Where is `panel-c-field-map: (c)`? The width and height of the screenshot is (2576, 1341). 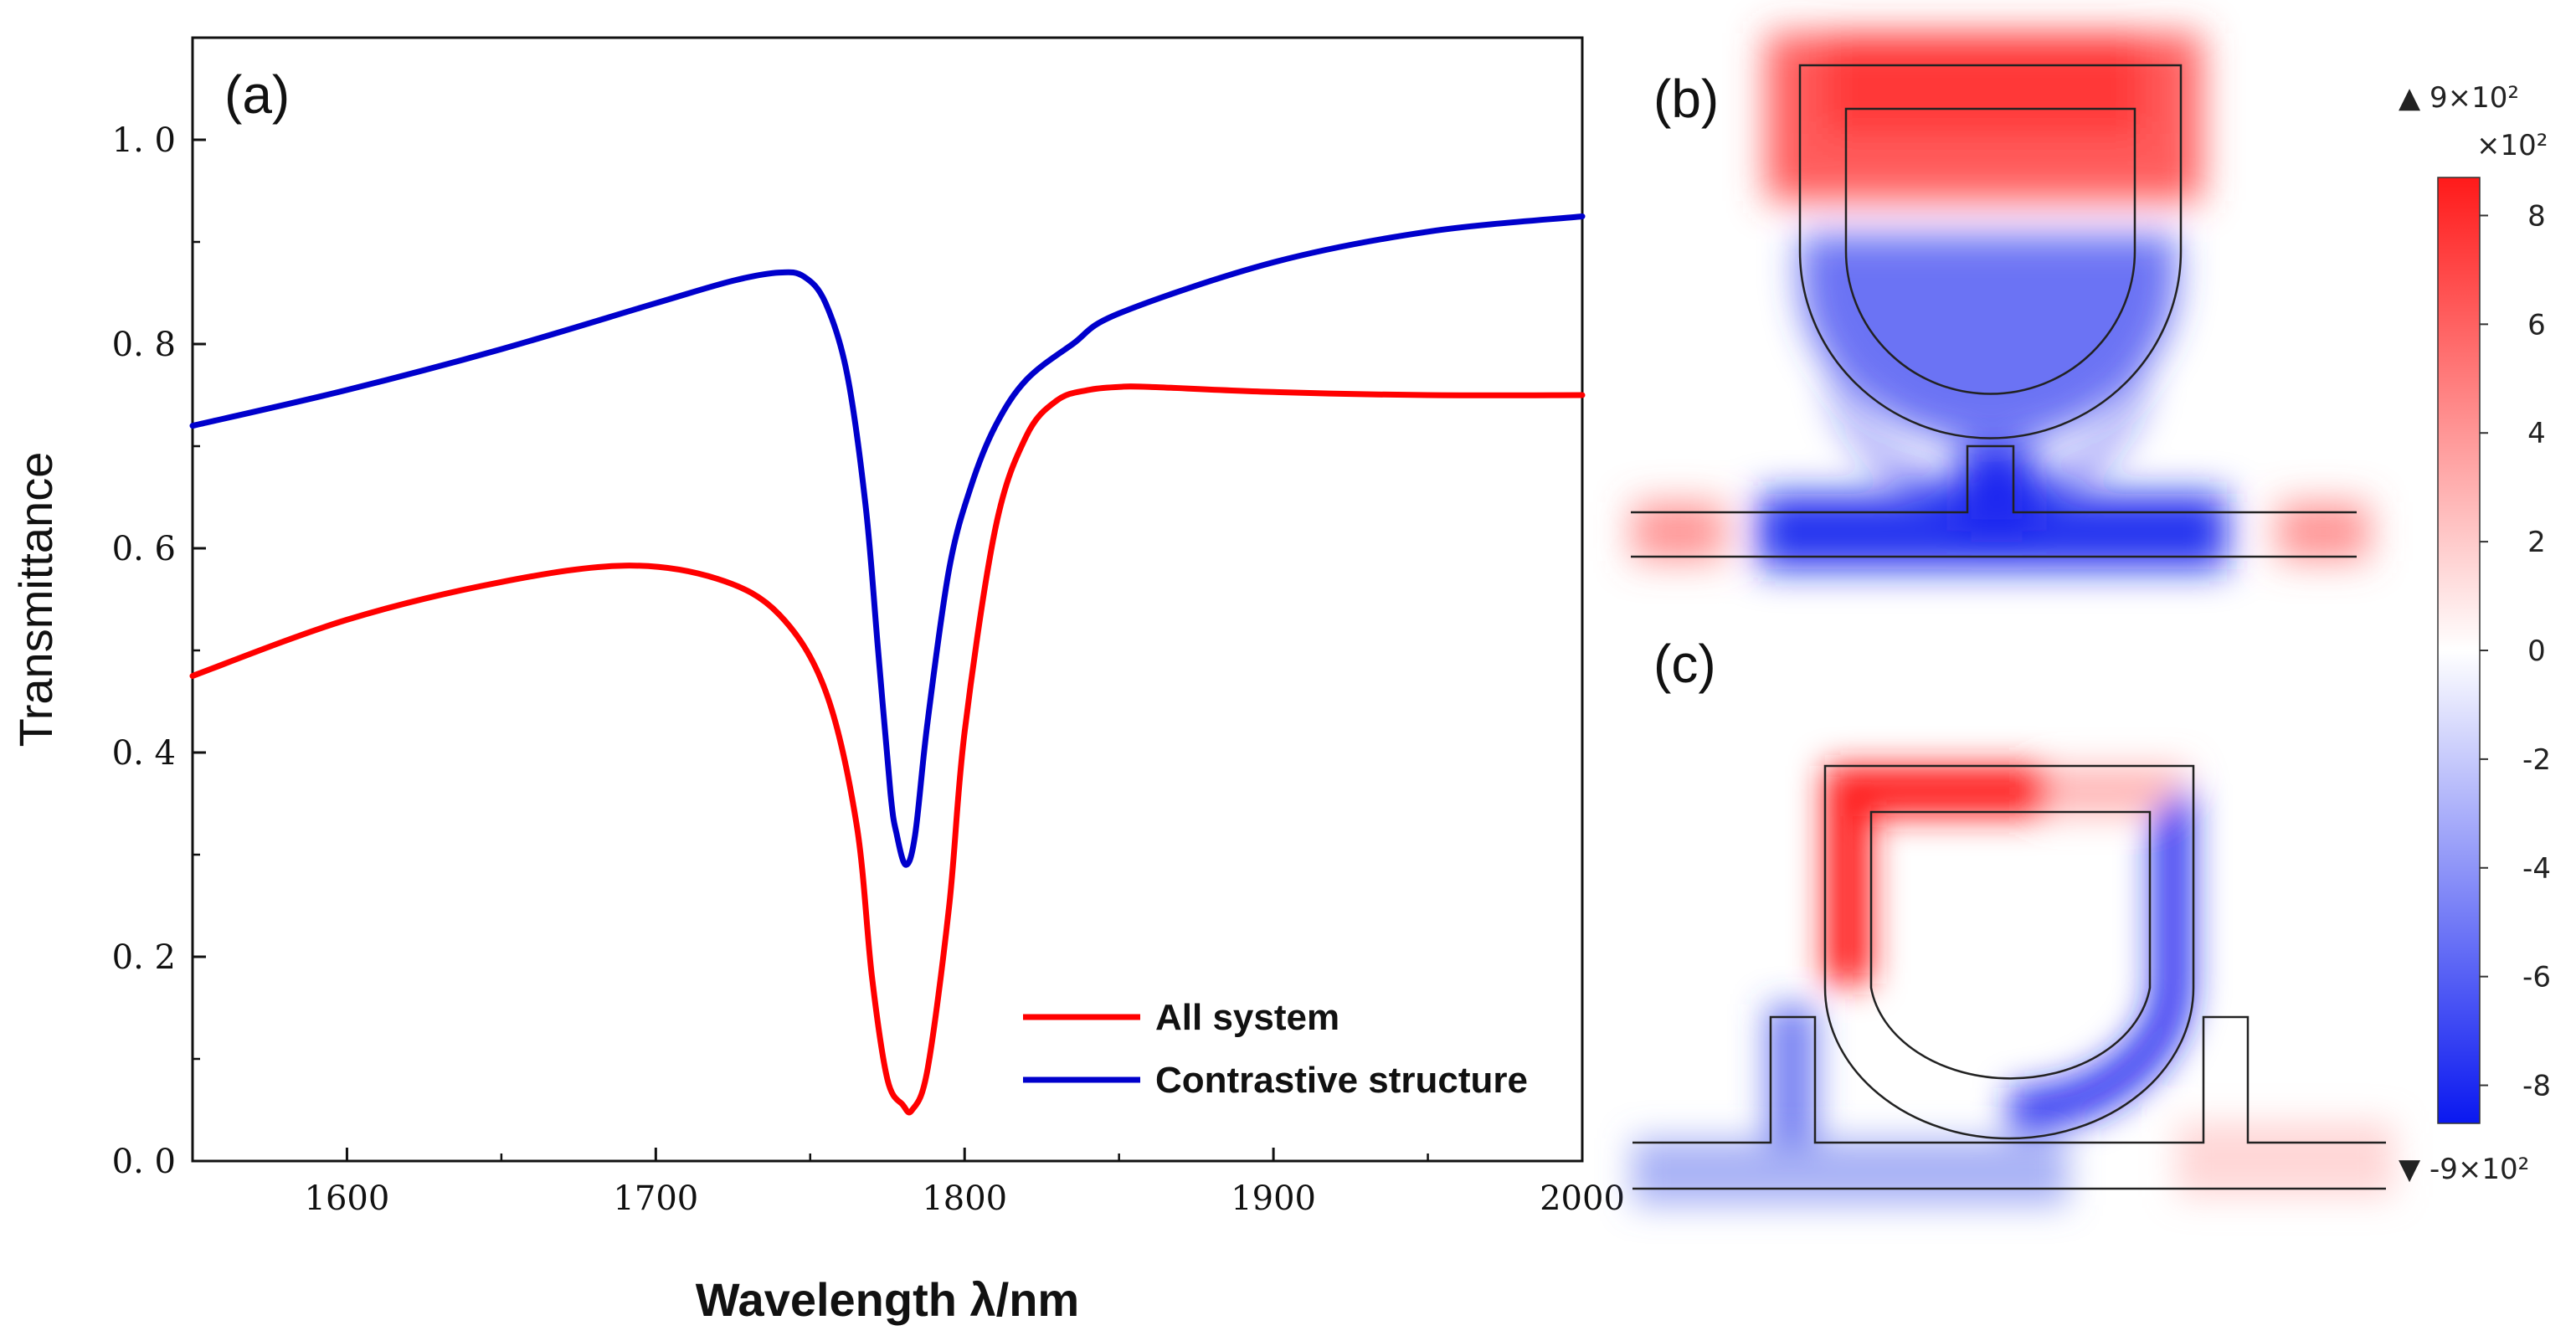
panel-c-field-map: (c) is located at coordinates (2013, 919).